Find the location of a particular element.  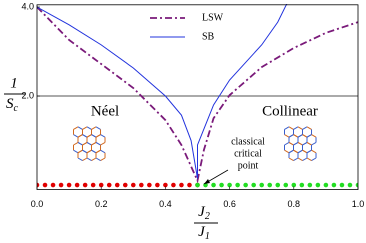

x-label-subscript: 2 is located at coordinates (207, 216).